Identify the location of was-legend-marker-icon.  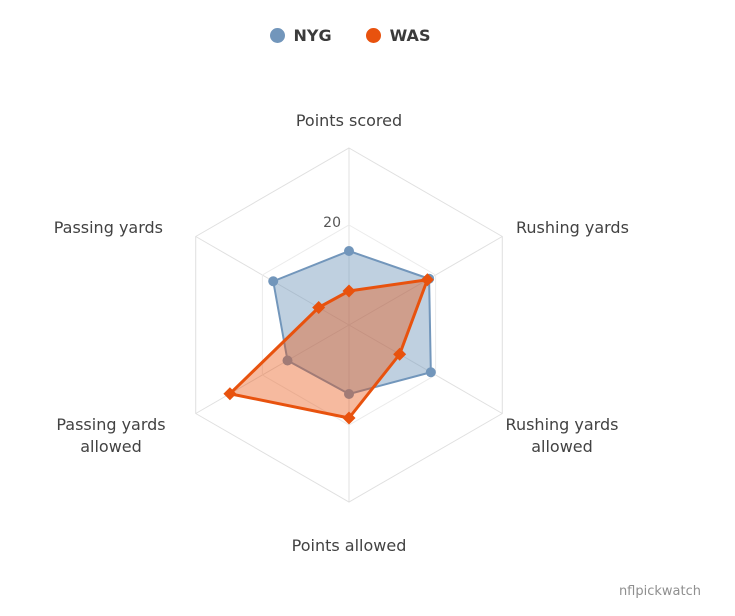
(373, 35).